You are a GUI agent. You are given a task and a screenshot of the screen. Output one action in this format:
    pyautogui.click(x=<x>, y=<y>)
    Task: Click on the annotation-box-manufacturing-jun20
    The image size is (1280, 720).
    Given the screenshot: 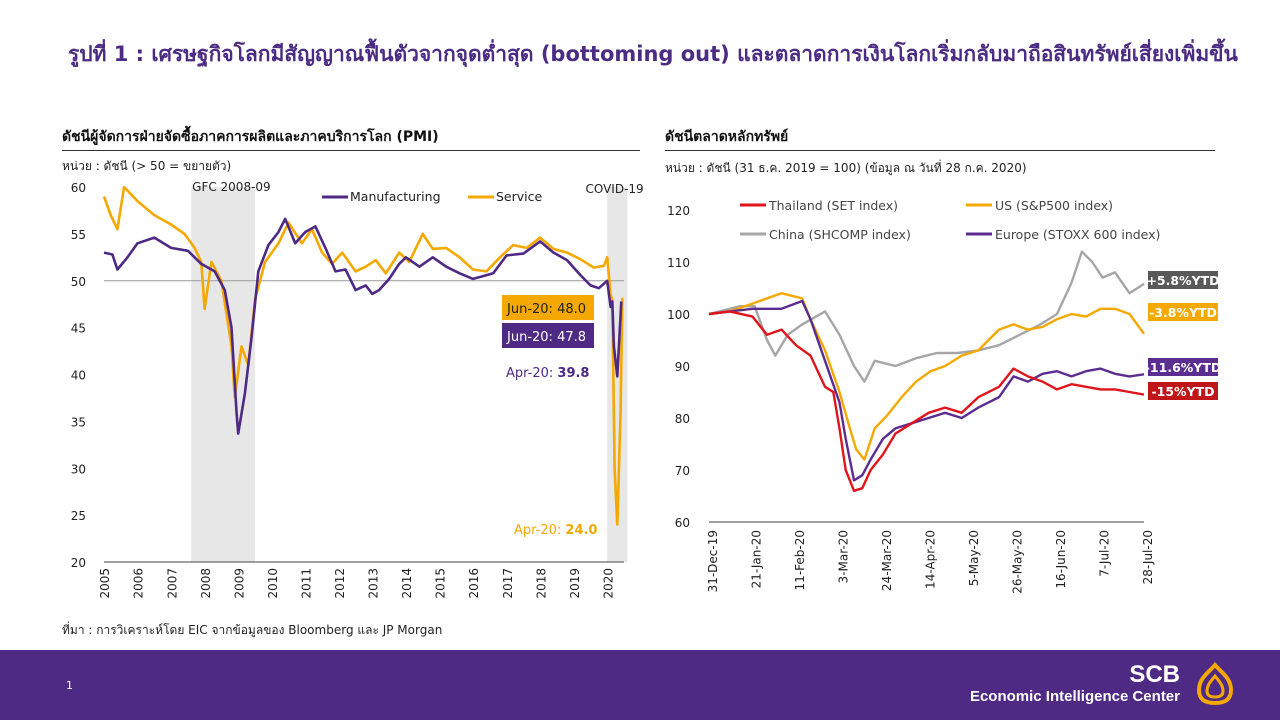 What is the action you would take?
    pyautogui.click(x=548, y=335)
    